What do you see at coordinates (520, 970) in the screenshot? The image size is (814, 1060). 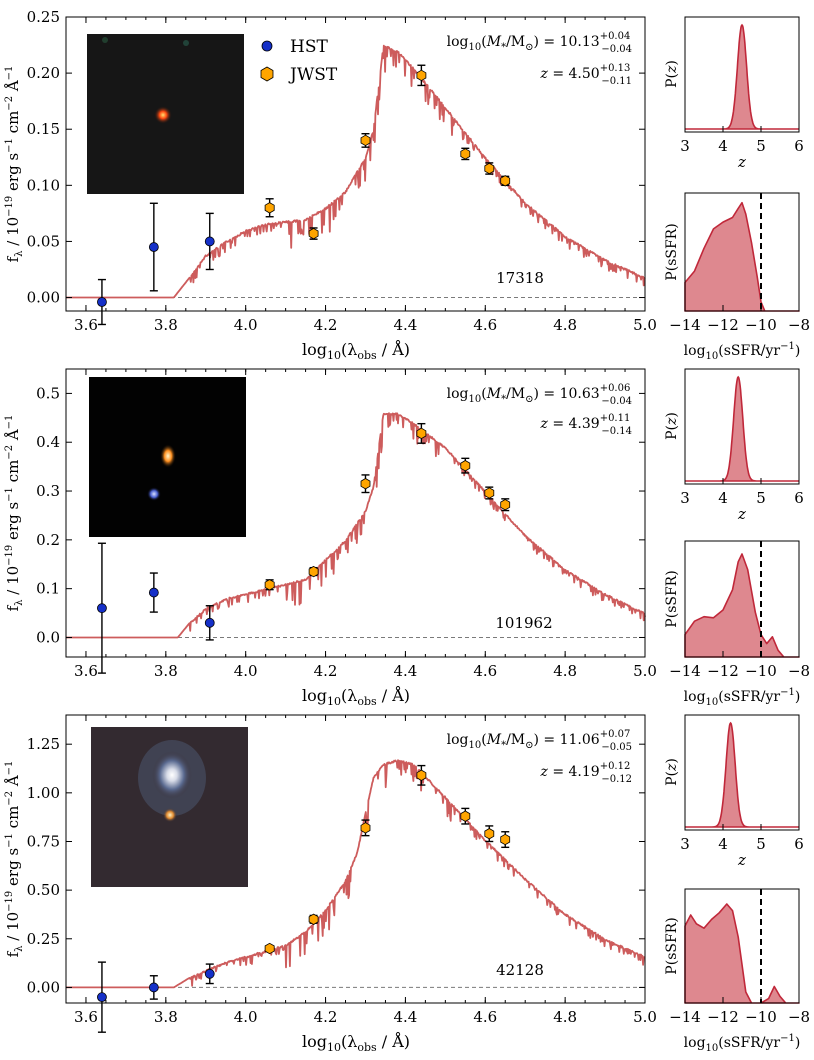 I see `object-id-3: 42128` at bounding box center [520, 970].